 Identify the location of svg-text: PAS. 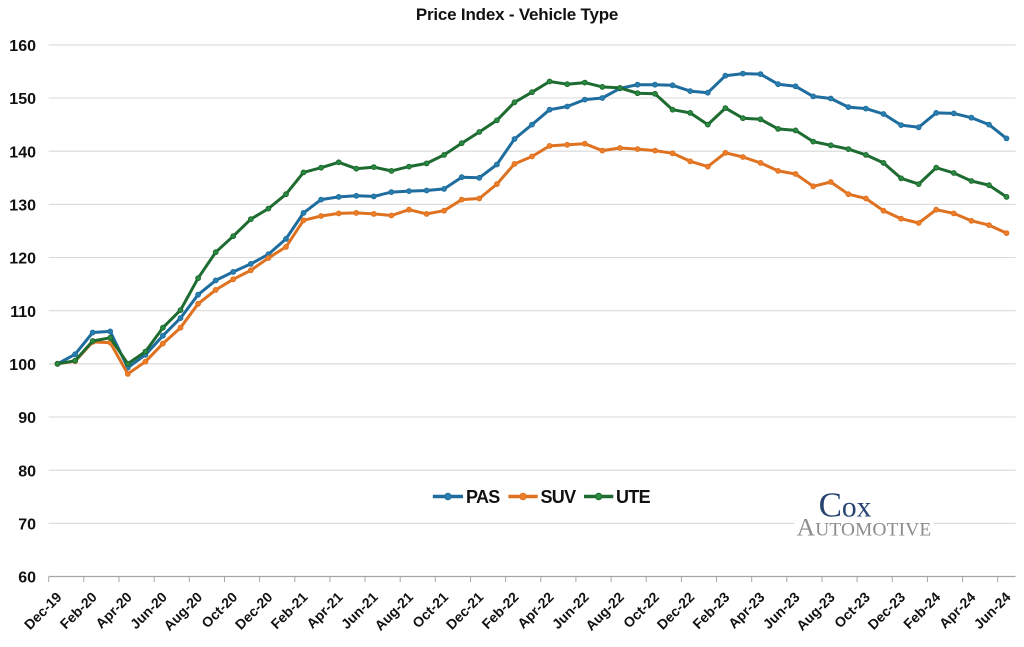
(483, 497).